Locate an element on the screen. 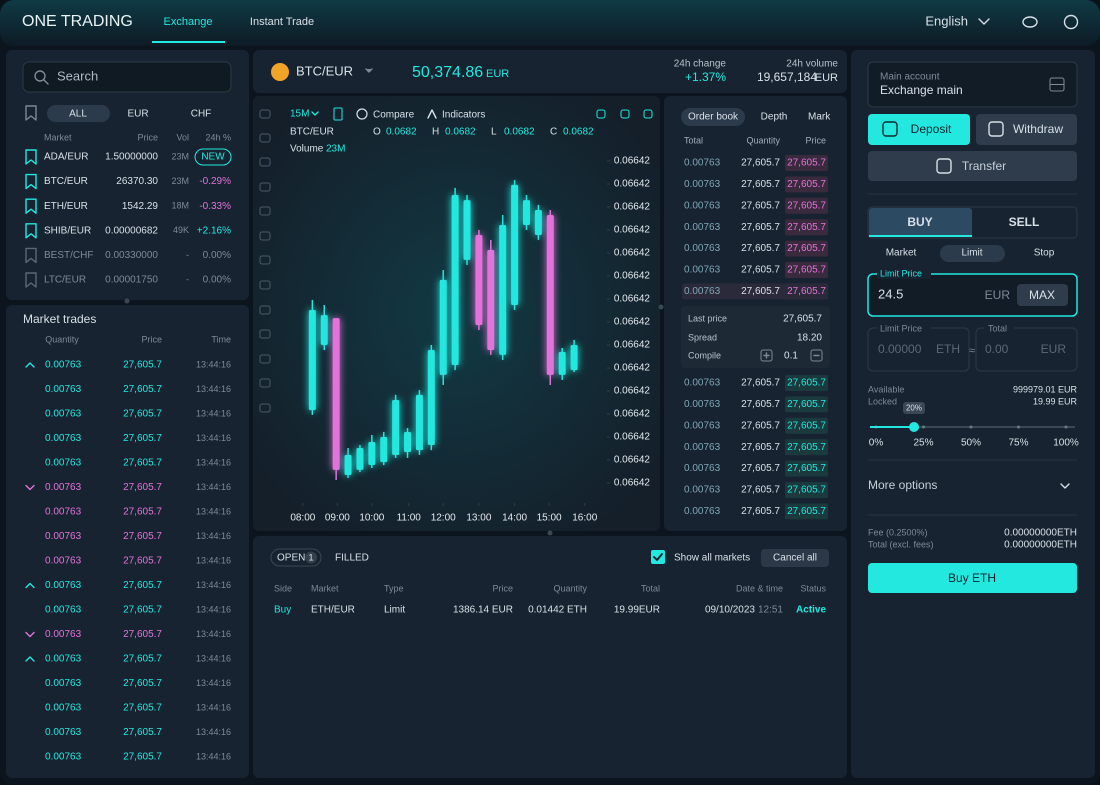 This screenshot has width=1100, height=785. more-options: More options is located at coordinates (902, 485).